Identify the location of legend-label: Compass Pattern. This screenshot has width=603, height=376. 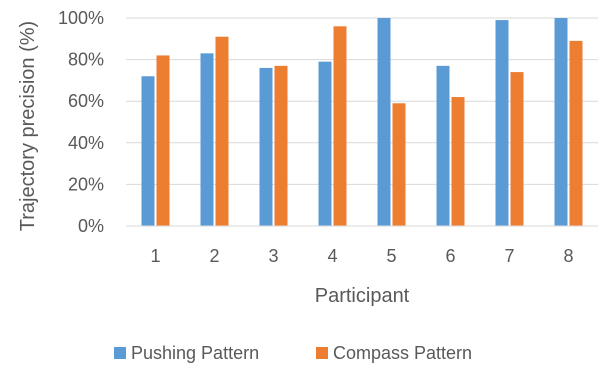
(402, 353).